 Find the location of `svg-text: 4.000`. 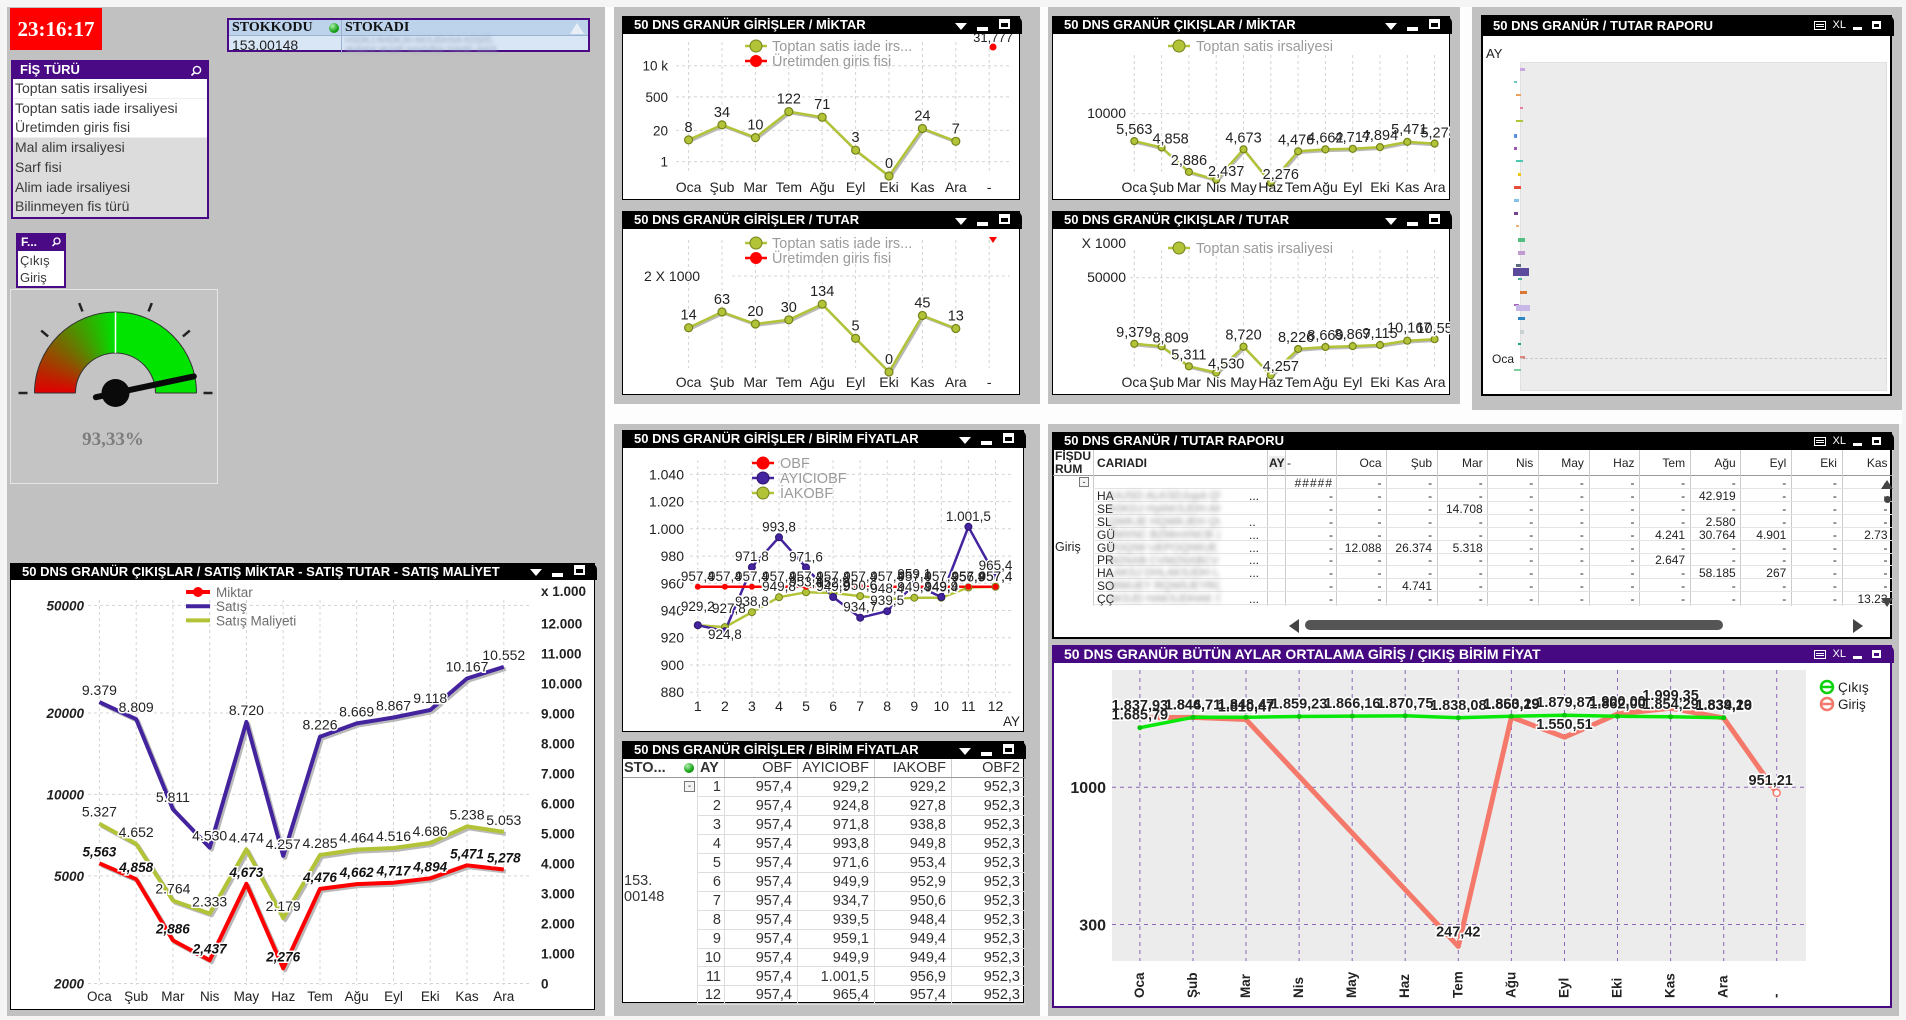

svg-text: 4.000 is located at coordinates (558, 864).